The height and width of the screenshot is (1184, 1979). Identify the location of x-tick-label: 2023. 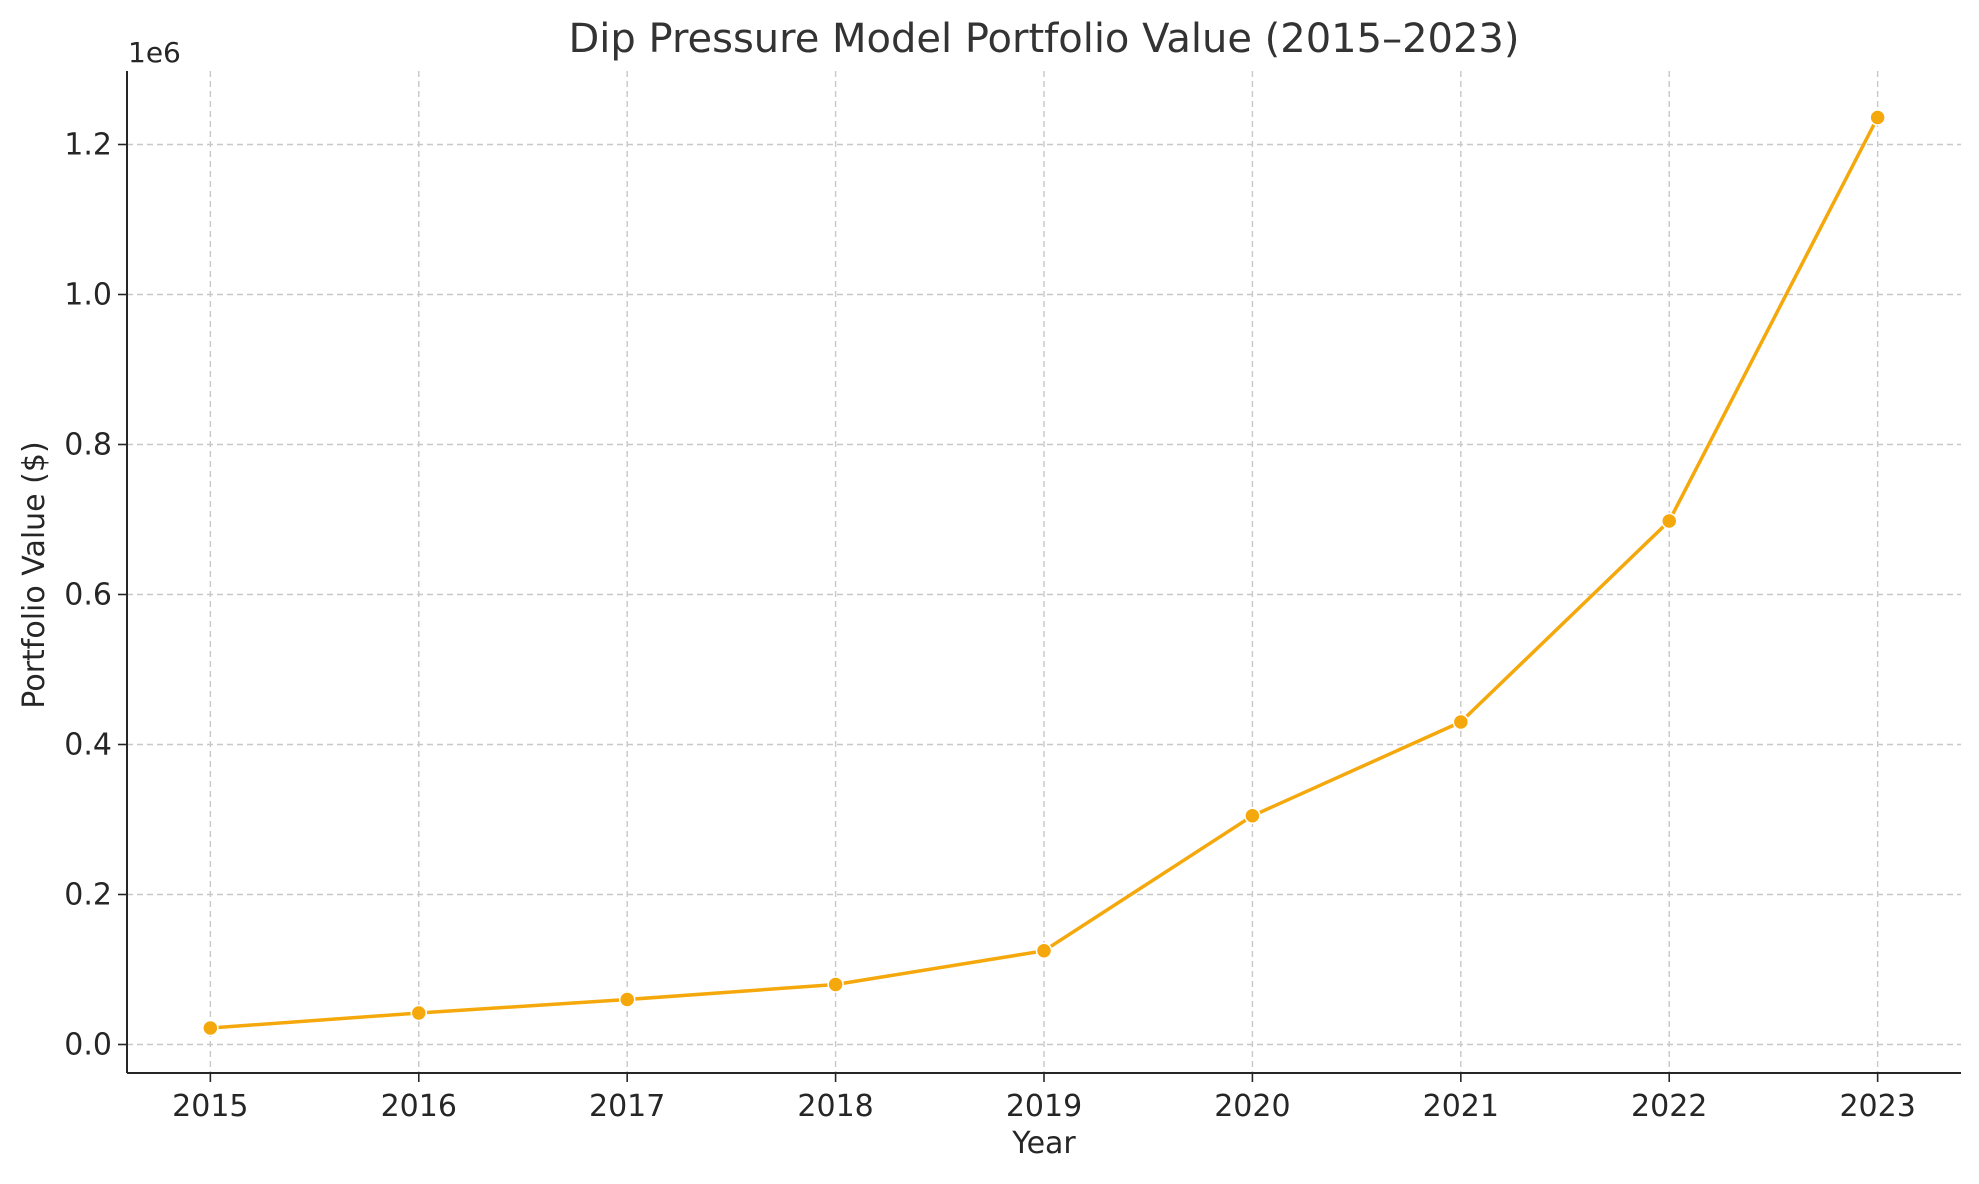
(1877, 1106).